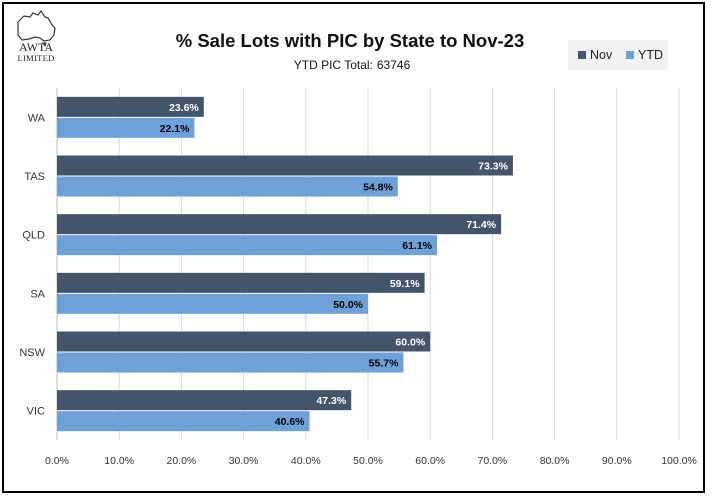 Image resolution: width=713 pixels, height=499 pixels. What do you see at coordinates (184, 108) in the screenshot?
I see `data-label: 23.6%` at bounding box center [184, 108].